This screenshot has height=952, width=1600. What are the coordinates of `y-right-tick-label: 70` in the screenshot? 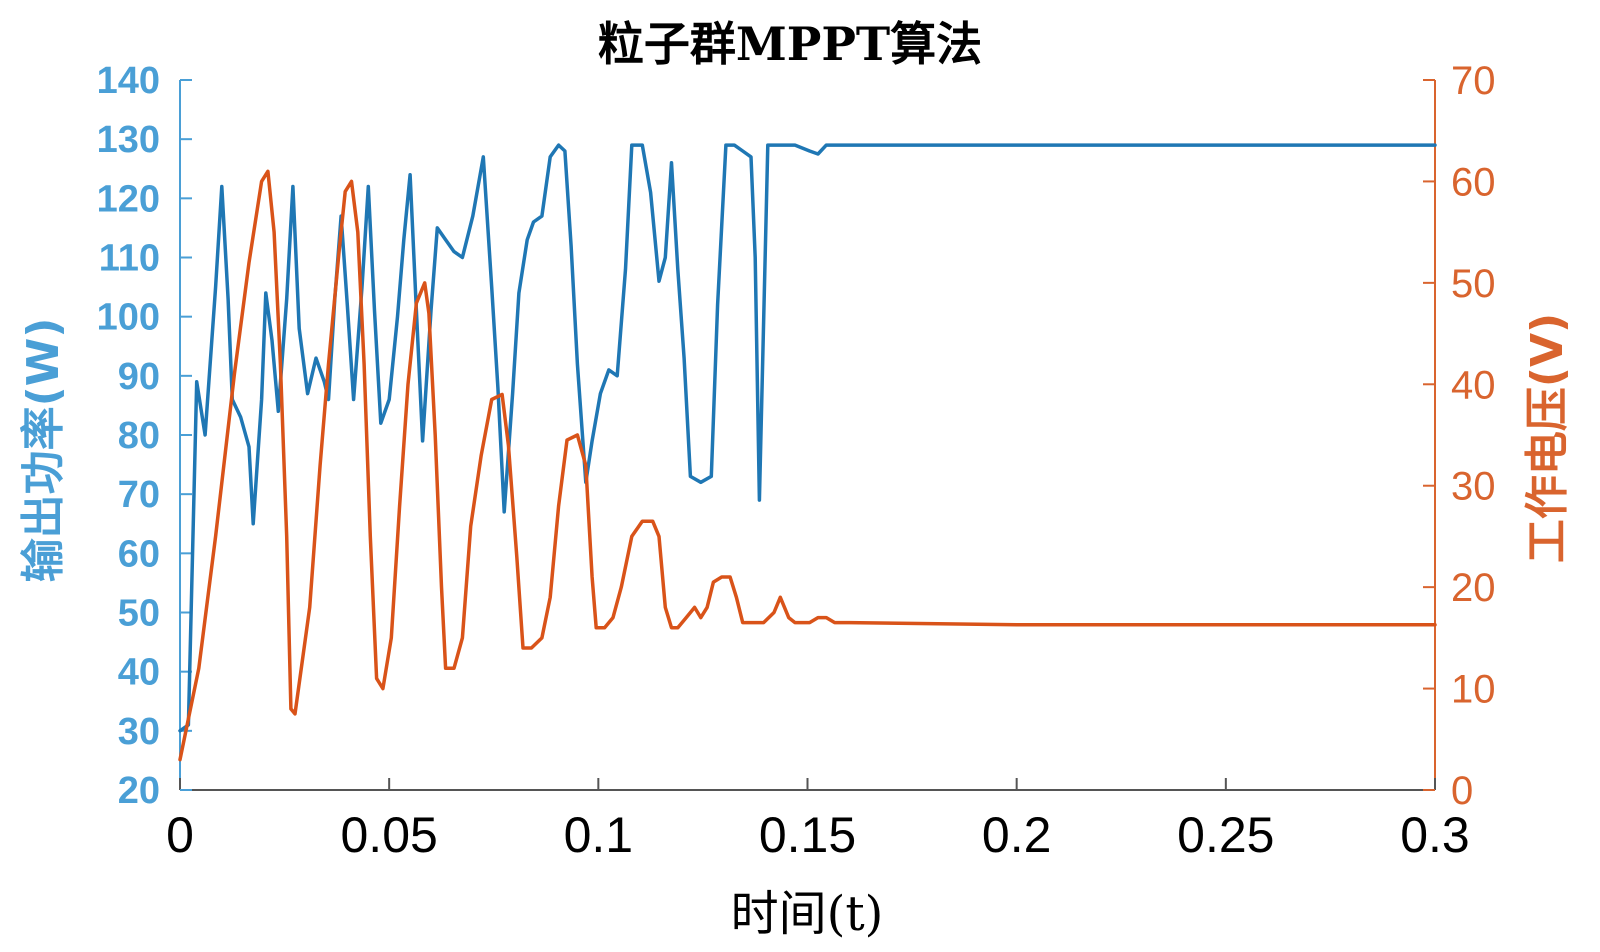 It's located at (1473, 81).